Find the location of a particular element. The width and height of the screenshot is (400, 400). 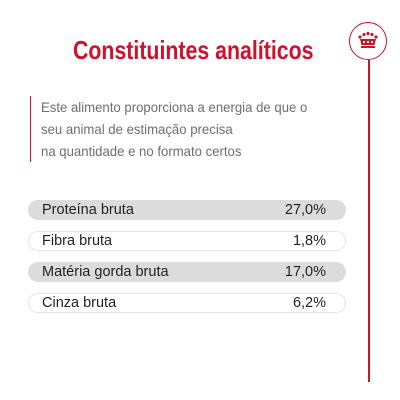

table-row: Proteína bruta 27,0% is located at coordinates (187, 210).